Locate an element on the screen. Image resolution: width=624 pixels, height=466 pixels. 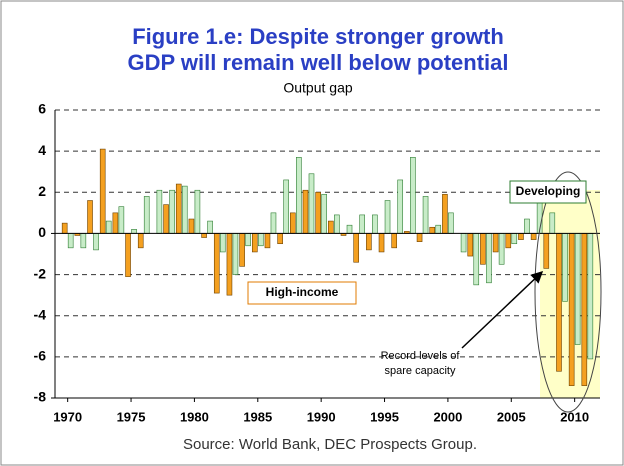
x-tick-label: 1985 is located at coordinates (257, 416).